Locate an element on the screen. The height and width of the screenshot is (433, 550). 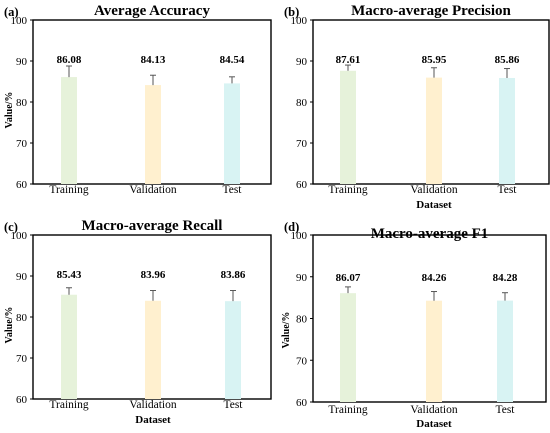
data-label: 85.43 is located at coordinates (69, 275).